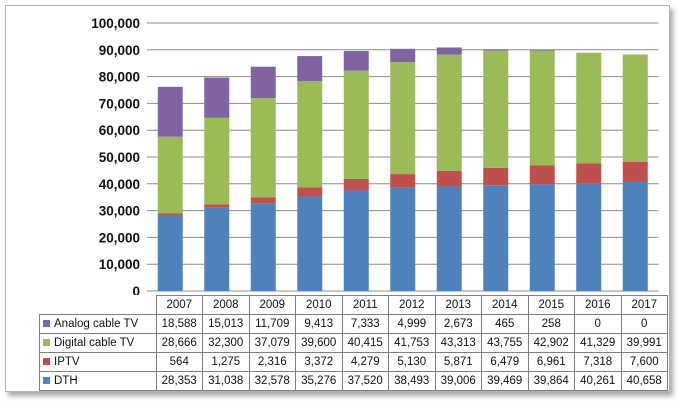 This screenshot has width=680, height=403. What do you see at coordinates (310, 192) in the screenshot?
I see `bar-iptv-2010` at bounding box center [310, 192].